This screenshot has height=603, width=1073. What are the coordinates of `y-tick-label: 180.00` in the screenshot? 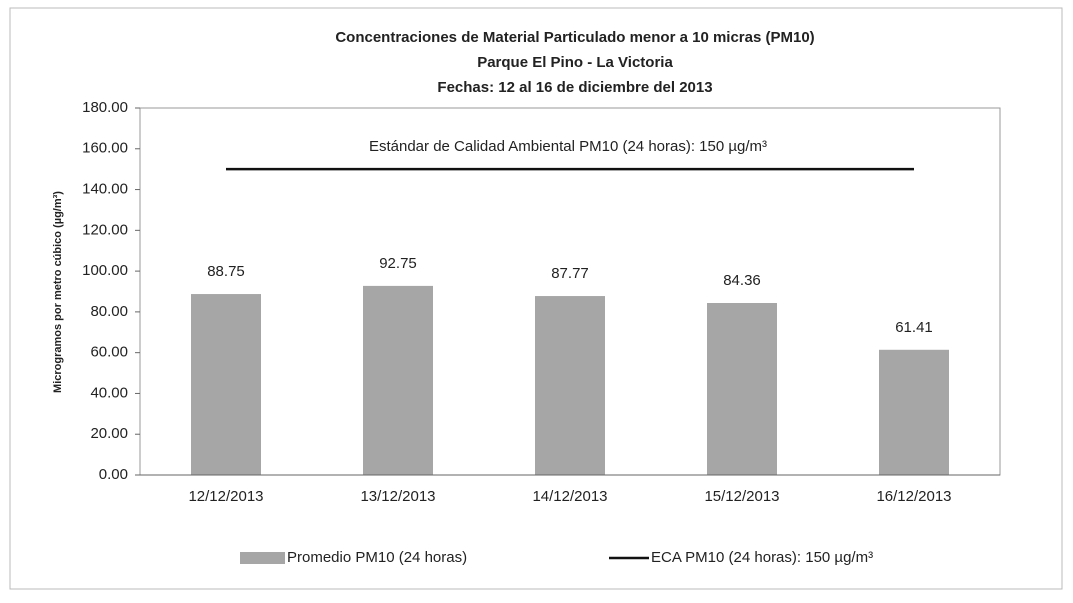 It's located at (105, 107).